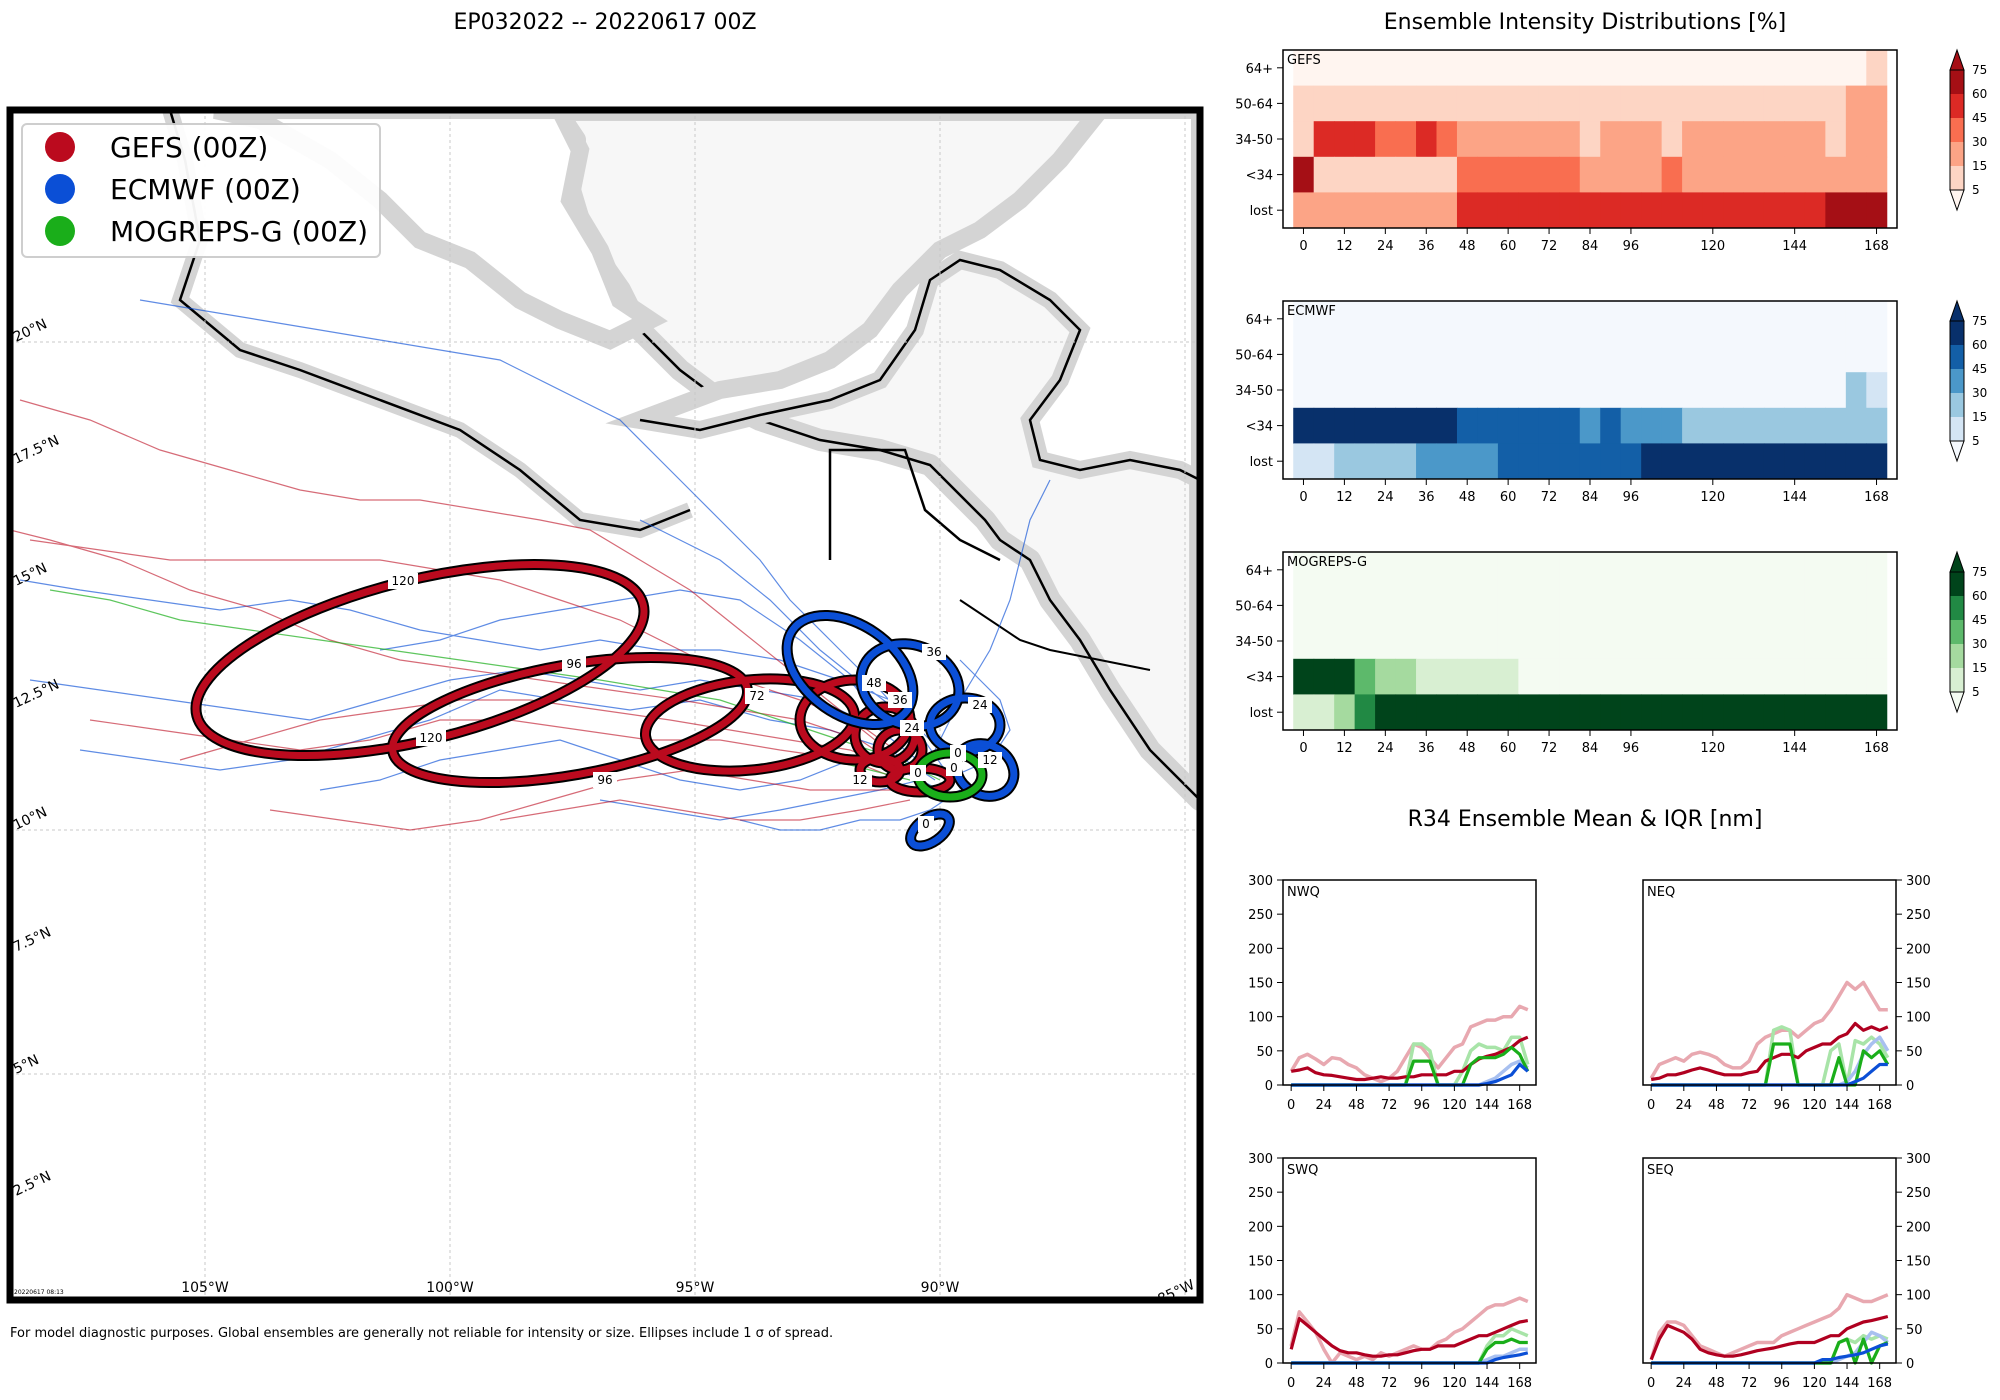  I want to click on honduras-border, so click(1055, 635).